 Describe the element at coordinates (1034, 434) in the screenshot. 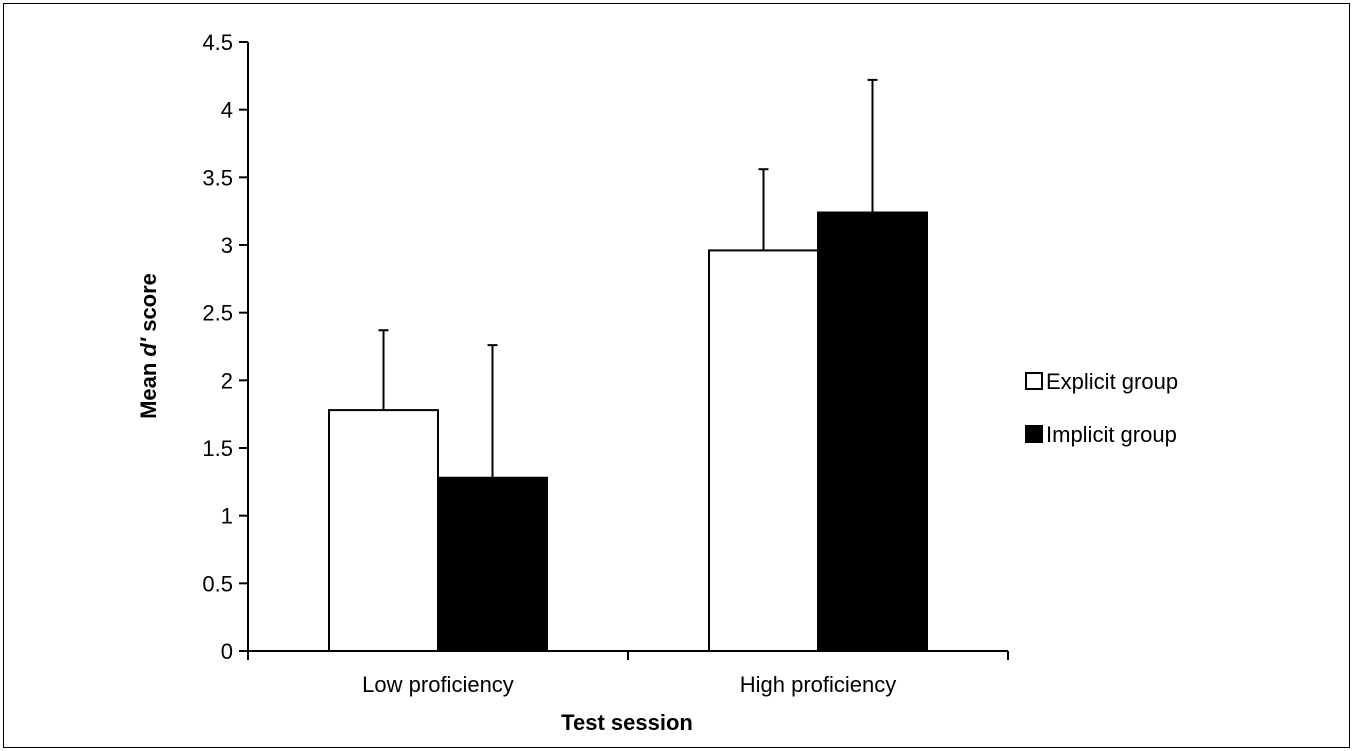

I see `legend-swatch-implicit` at that location.